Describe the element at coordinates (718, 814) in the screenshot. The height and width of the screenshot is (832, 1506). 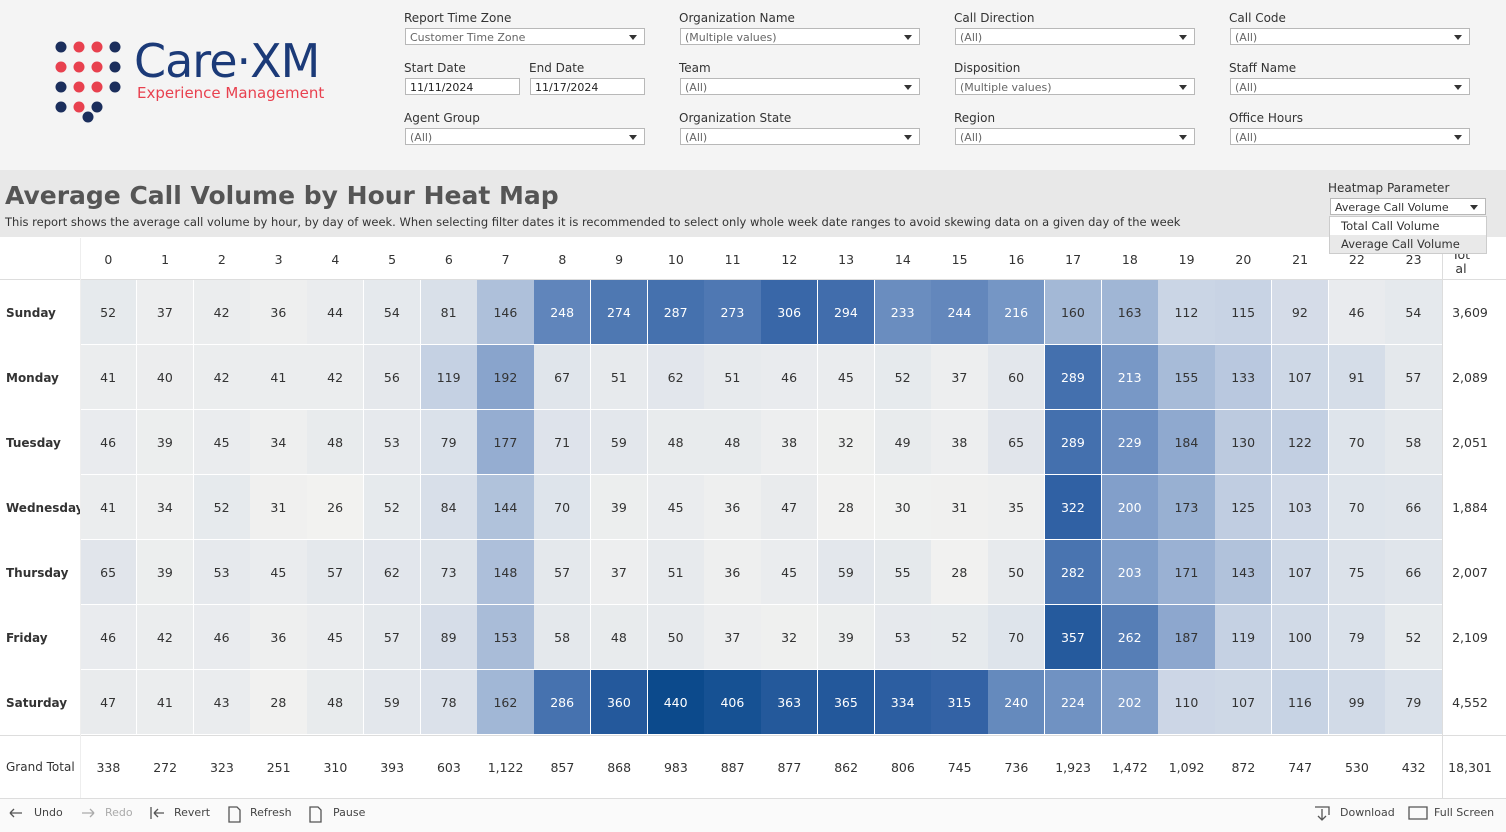
I see `toolbar-icons` at that location.